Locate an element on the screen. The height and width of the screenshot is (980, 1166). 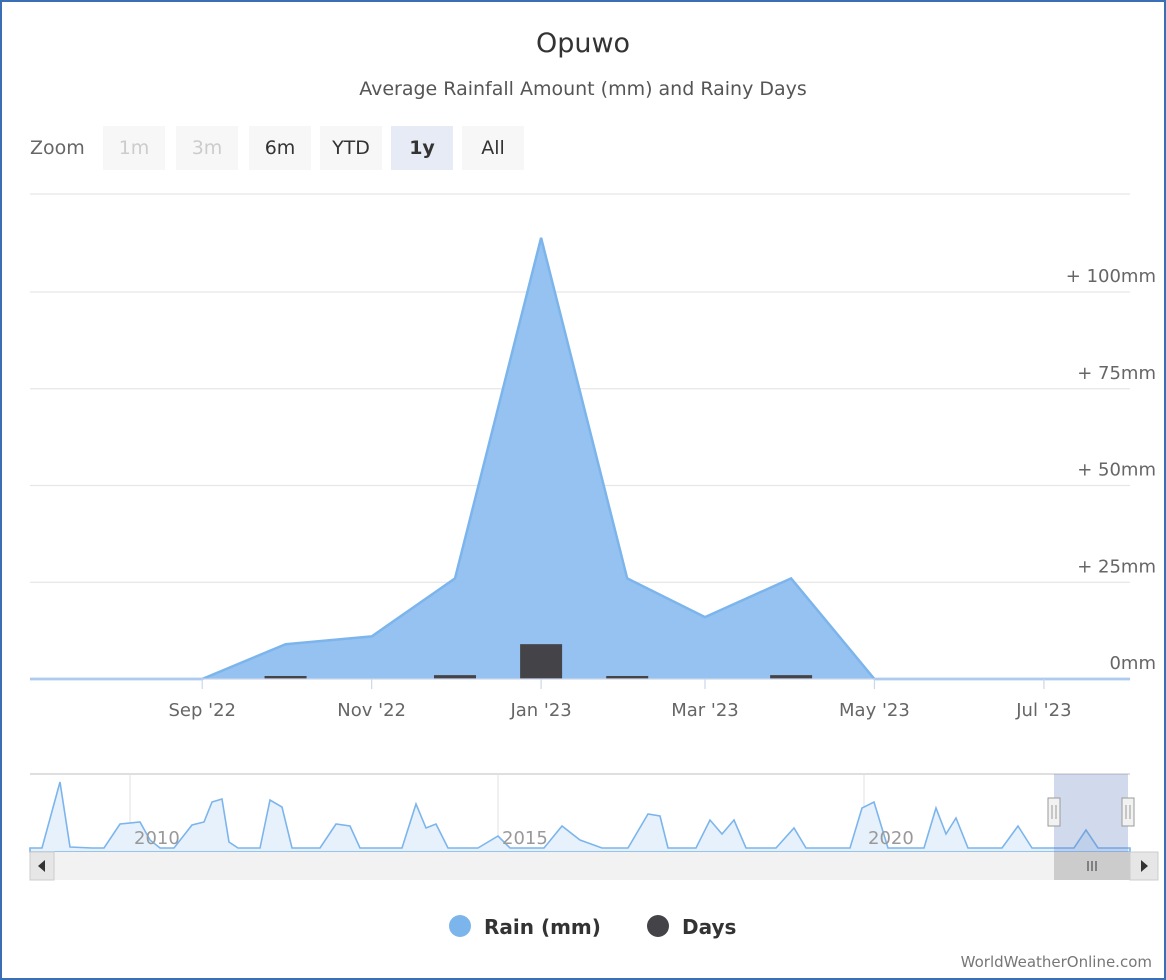
navigator-right-handle is located at coordinates (1128, 812).